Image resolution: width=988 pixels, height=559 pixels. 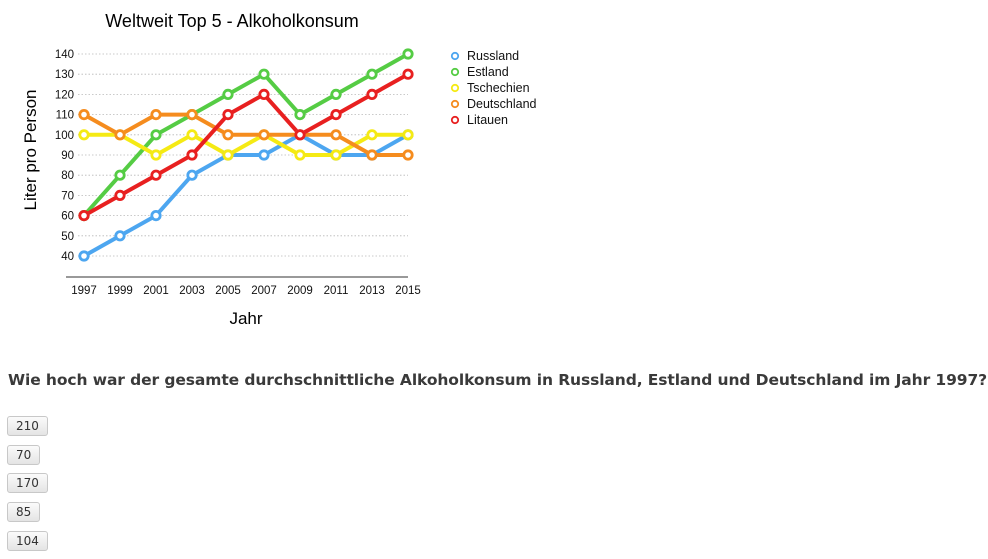 I want to click on chart-title: Weltweit Top 5 - Alkoholkonsum, so click(x=231, y=21).